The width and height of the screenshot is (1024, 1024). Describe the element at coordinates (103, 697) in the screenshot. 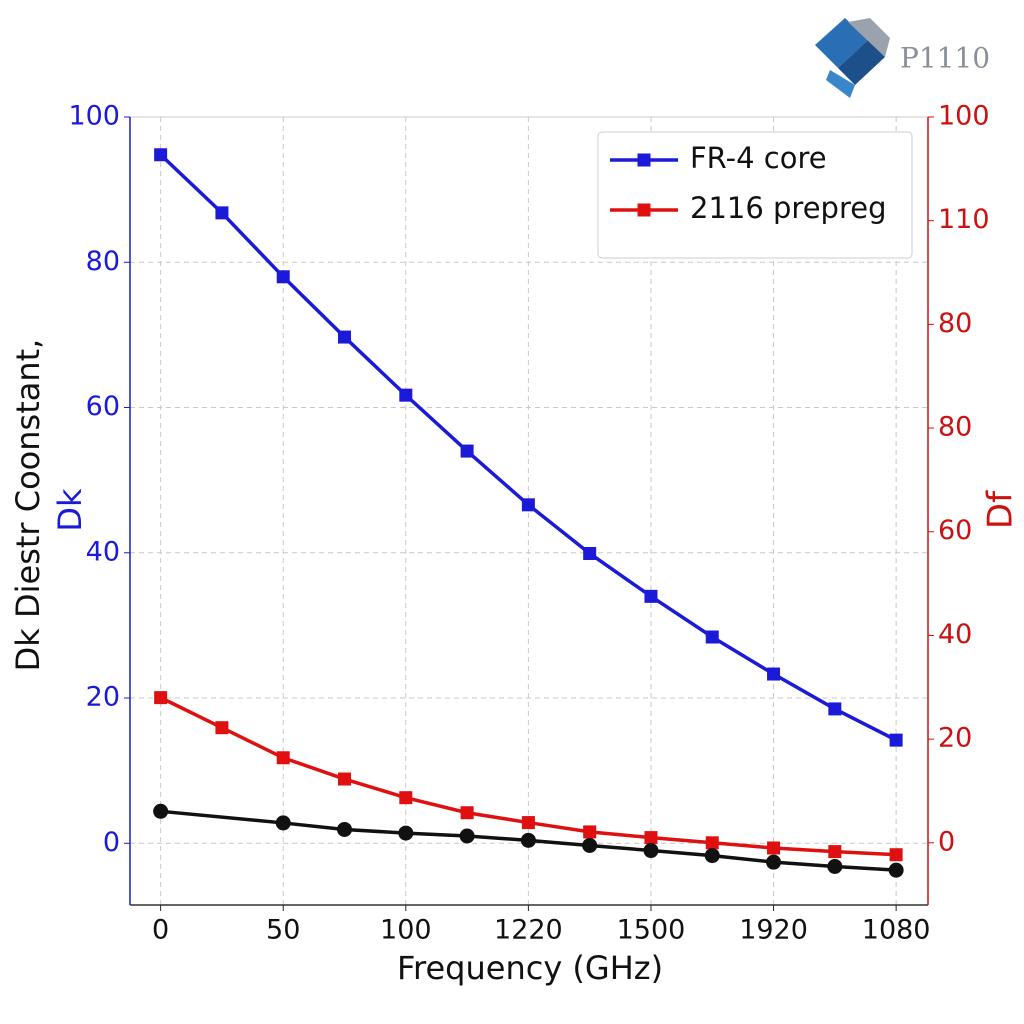

I see `y-tick-label: 20` at that location.